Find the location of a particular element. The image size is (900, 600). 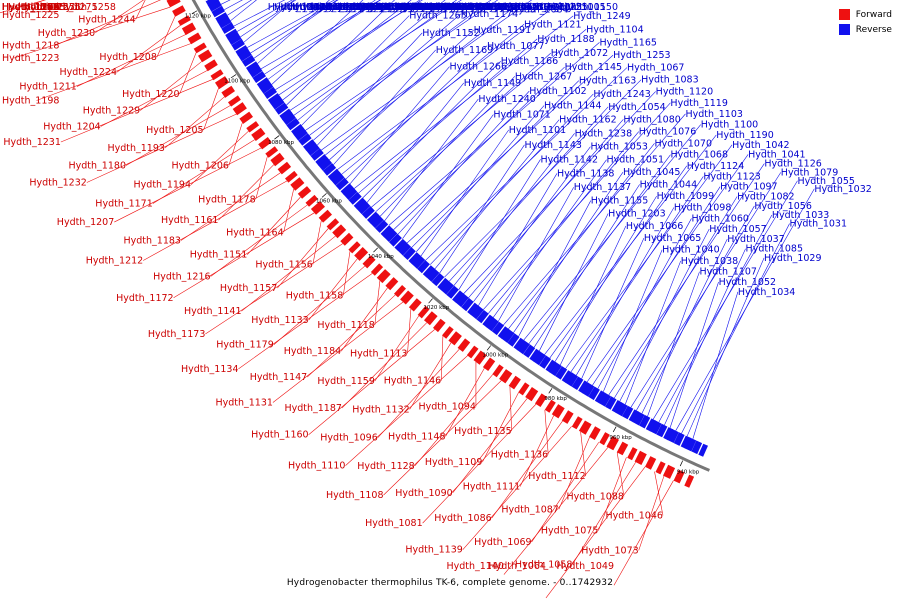

reverse-gene-label: Hydth_1120 is located at coordinates (684, 91).